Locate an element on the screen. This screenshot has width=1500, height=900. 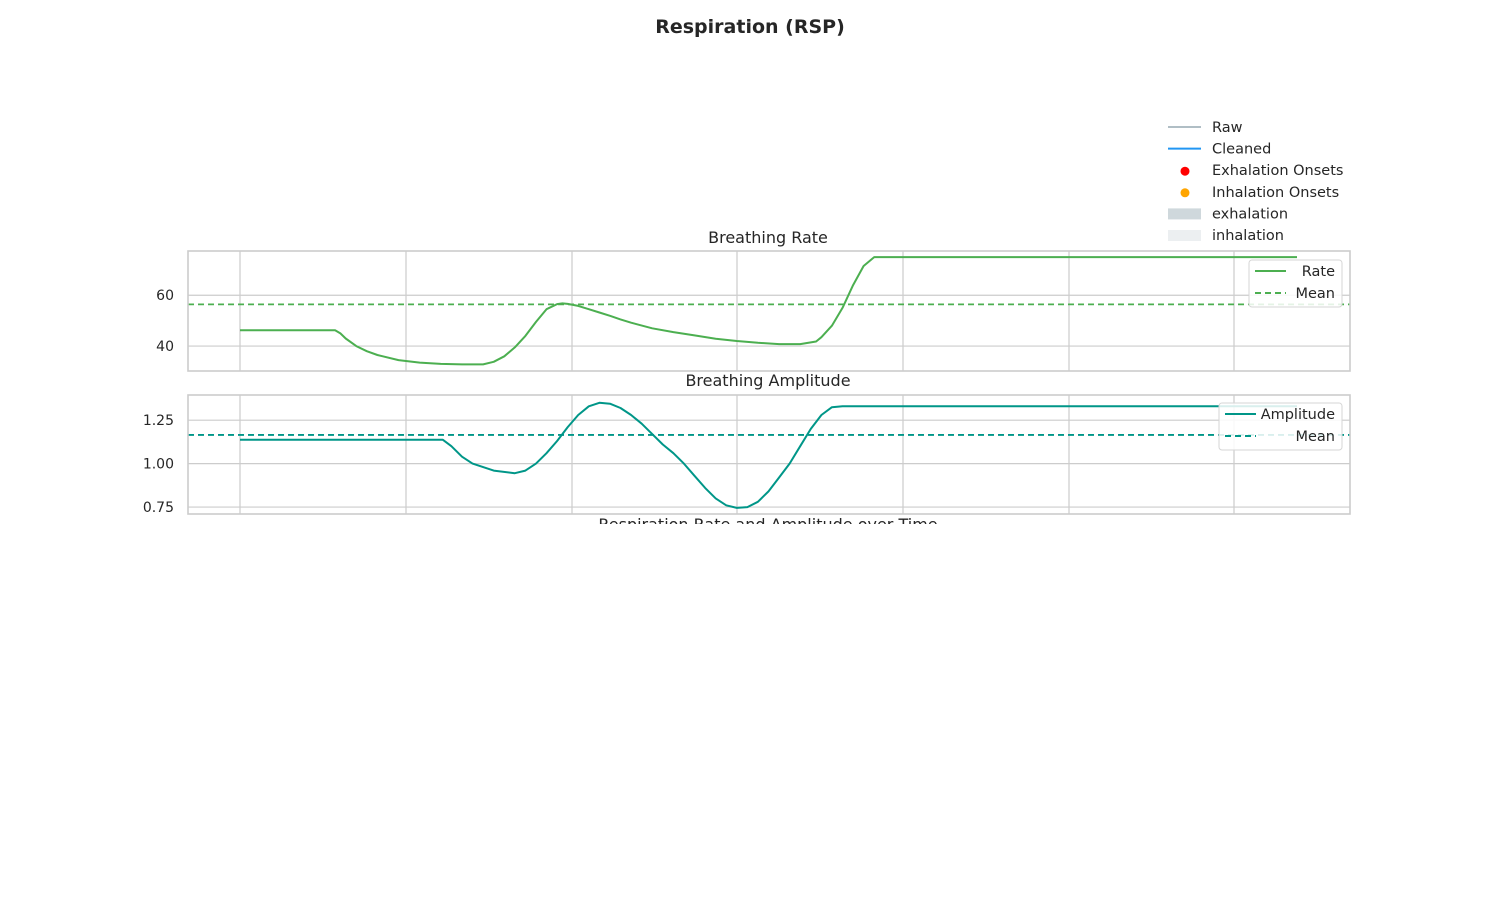
y-tick-label: 1.25 is located at coordinates (158, 421).